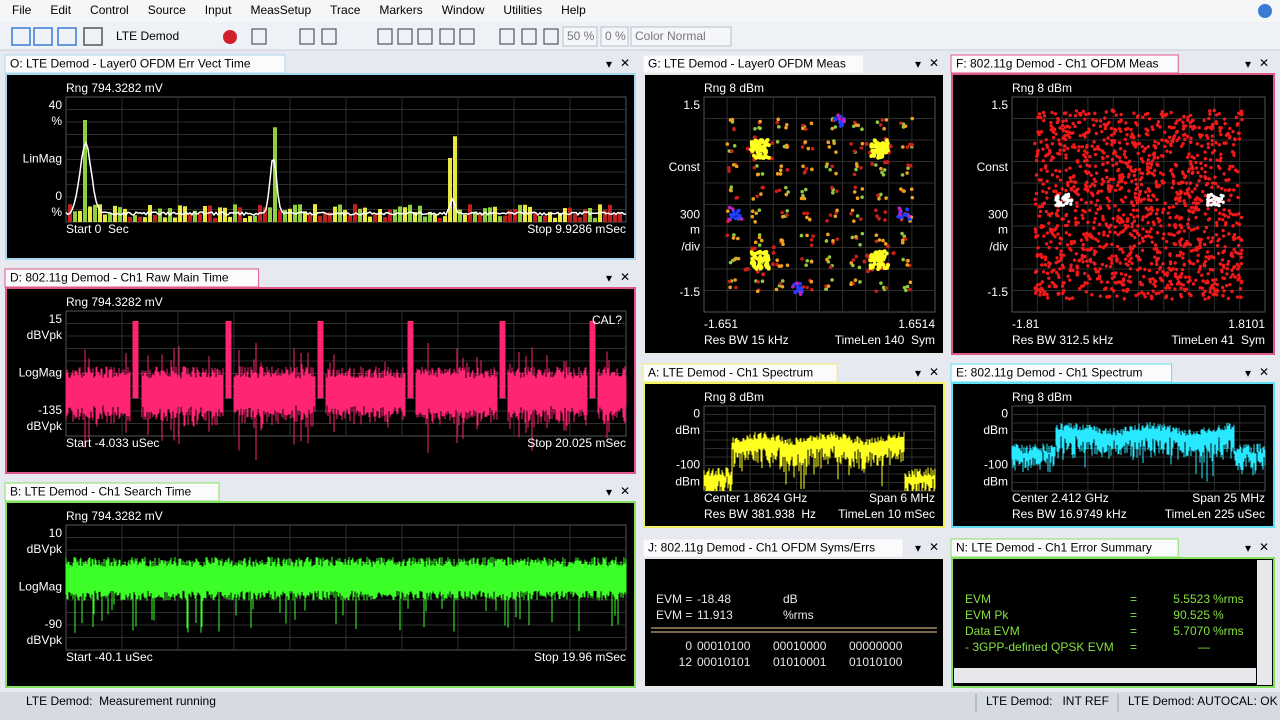 The image size is (1280, 720). I want to click on summary-cell: EVM Pk, so click(987, 615).